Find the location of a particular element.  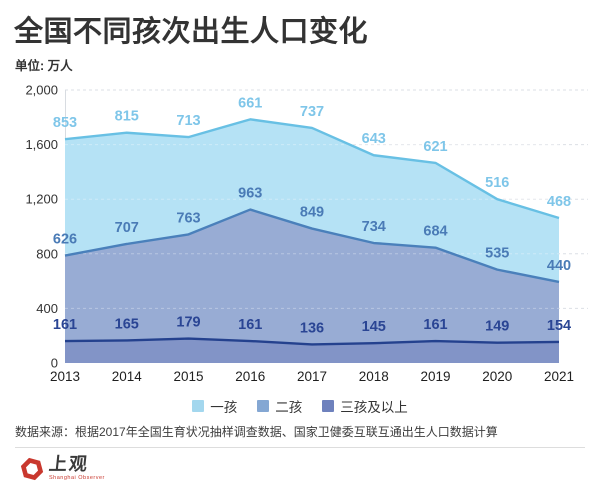

logo-name: 上观 is located at coordinates (69, 464).